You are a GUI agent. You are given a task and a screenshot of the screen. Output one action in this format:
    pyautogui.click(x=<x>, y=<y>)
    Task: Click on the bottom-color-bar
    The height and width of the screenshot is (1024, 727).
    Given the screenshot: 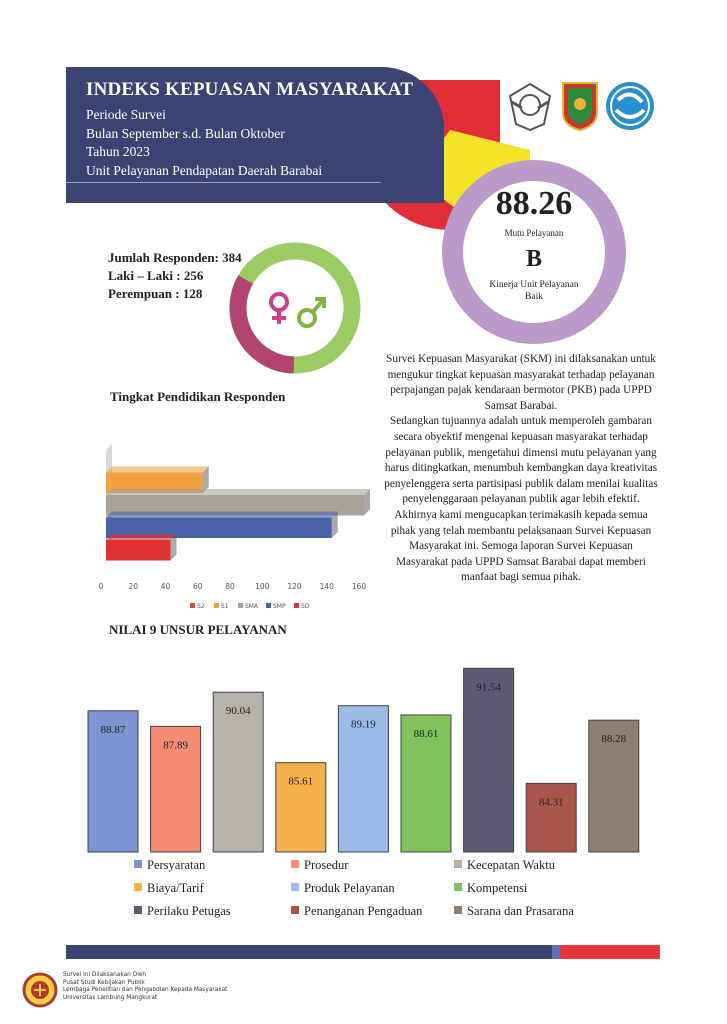 What is the action you would take?
    pyautogui.click(x=363, y=952)
    